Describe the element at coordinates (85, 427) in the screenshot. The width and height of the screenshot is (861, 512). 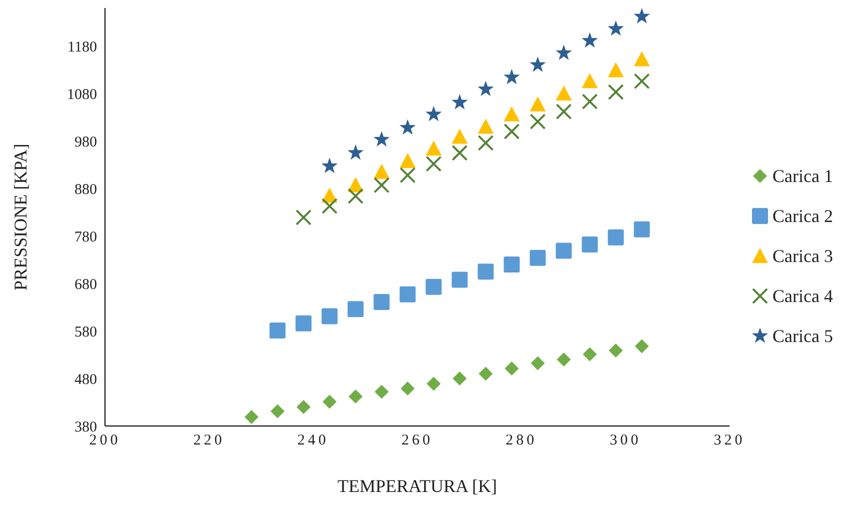
I see `y-tick-label: 380` at that location.